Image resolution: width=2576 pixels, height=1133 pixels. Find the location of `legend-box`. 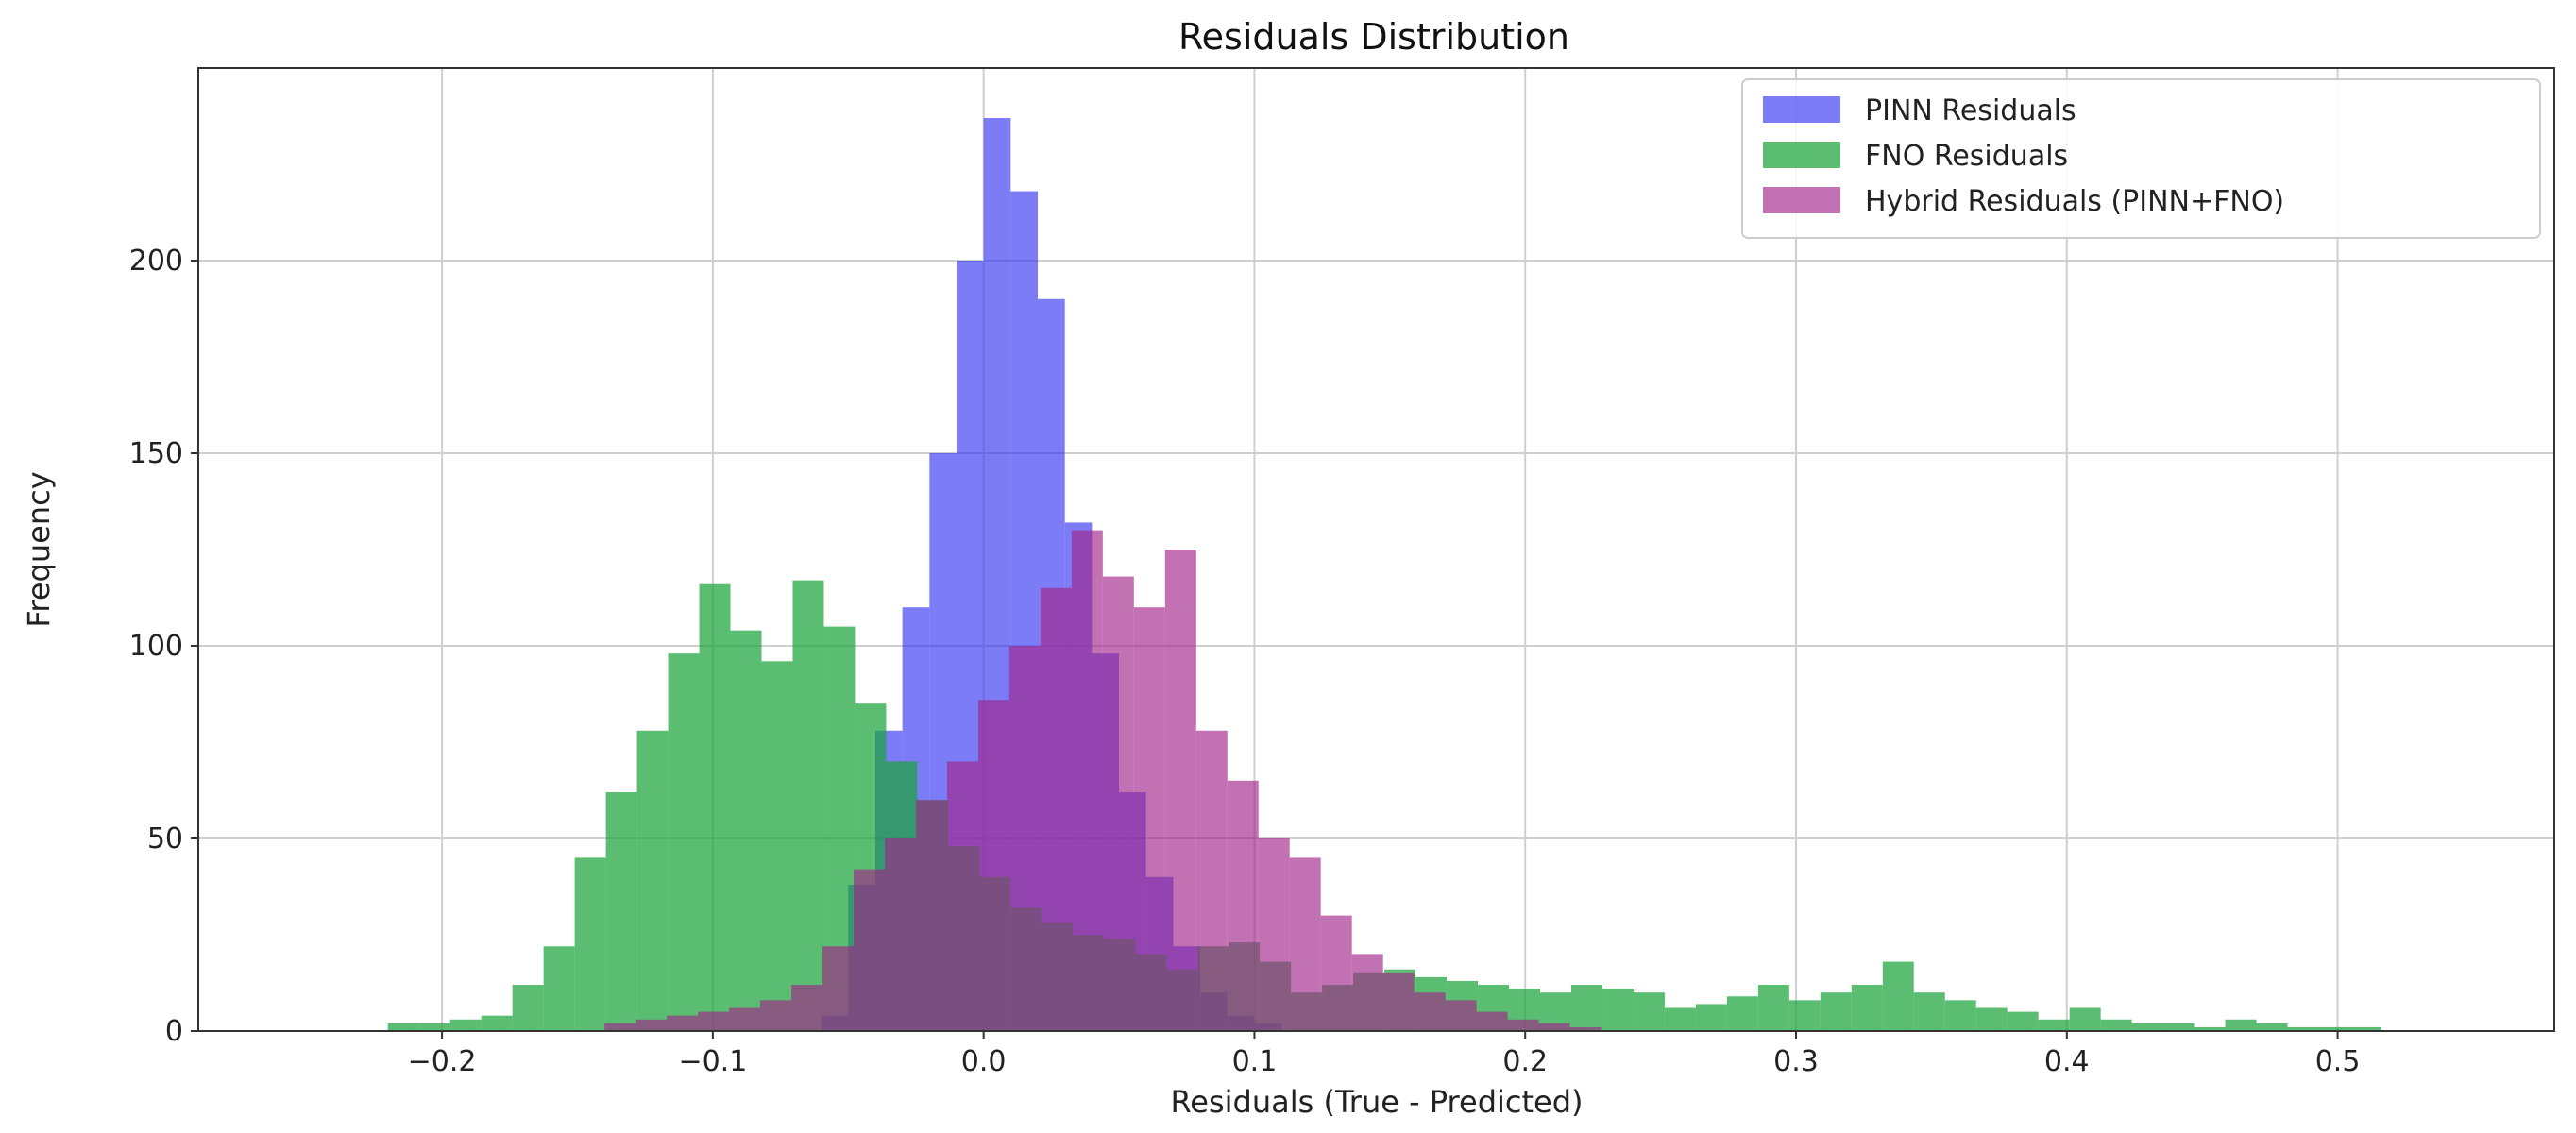

legend-box is located at coordinates (2141, 158).